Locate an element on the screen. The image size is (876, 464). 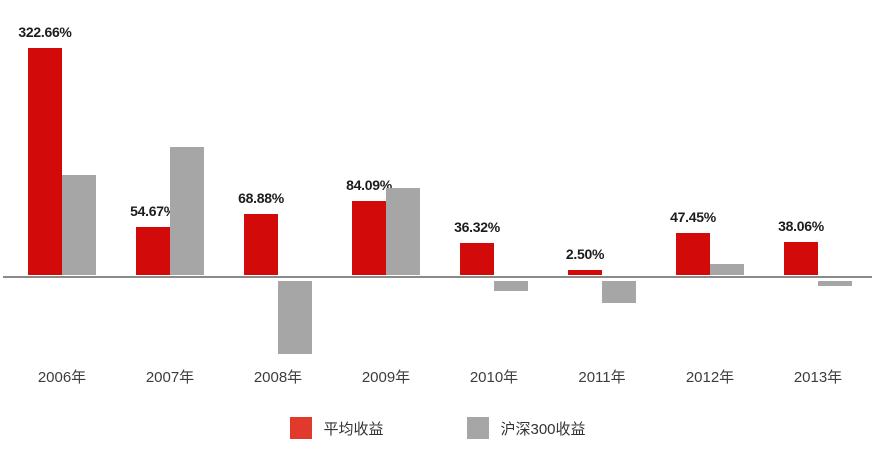
bar-average-return-2007年 is located at coordinates (153, 250).